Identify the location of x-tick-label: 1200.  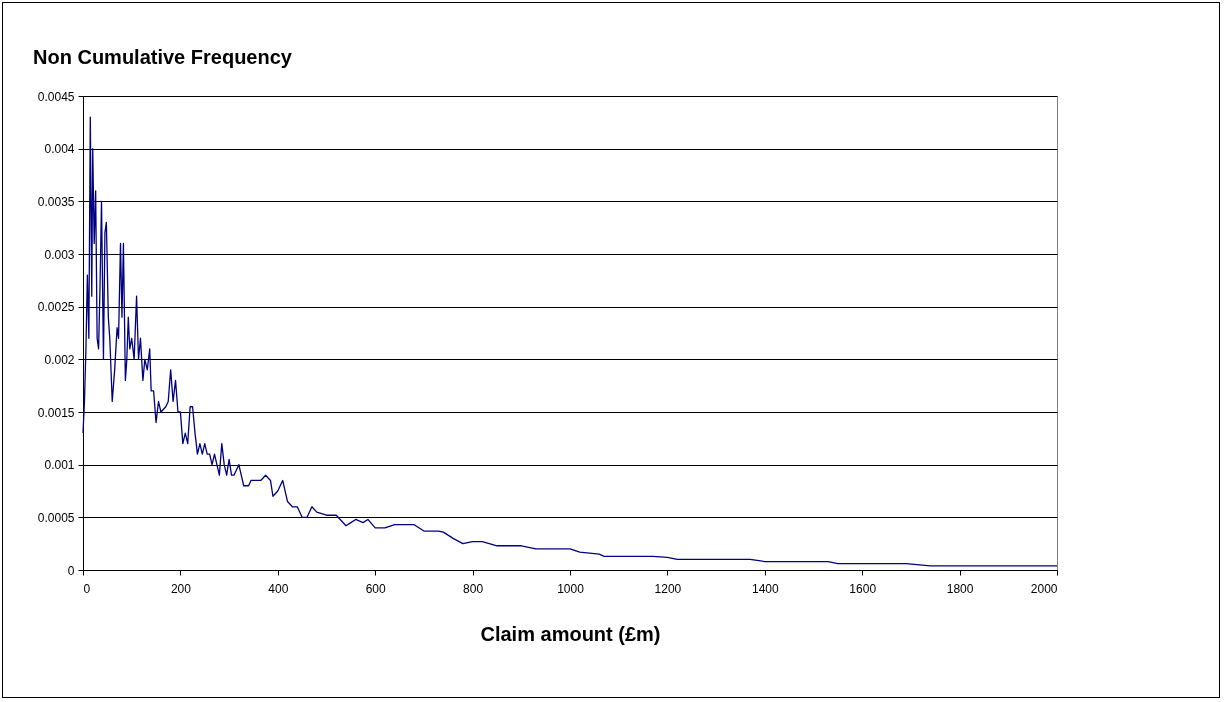
(668, 588).